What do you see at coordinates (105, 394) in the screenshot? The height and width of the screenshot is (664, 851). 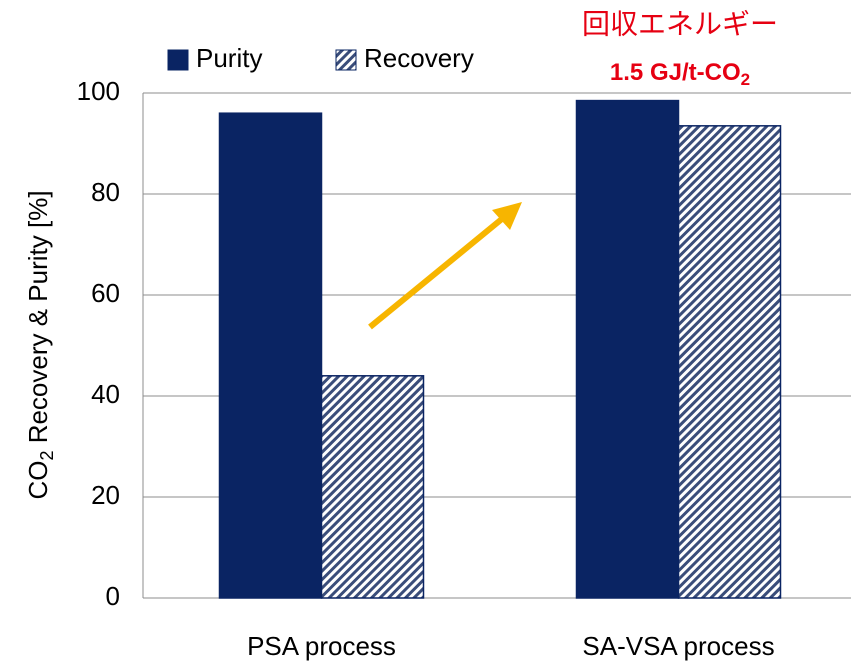 I see `y-tick-label: 40` at bounding box center [105, 394].